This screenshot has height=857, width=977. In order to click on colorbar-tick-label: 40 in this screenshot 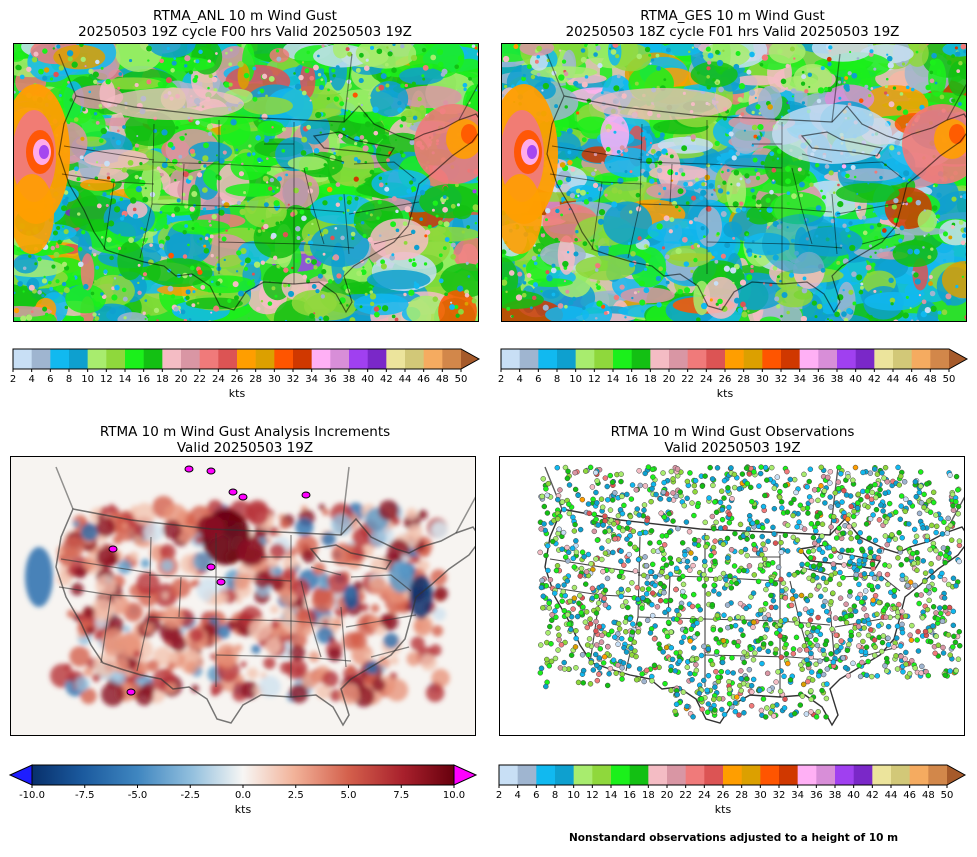, I will do `click(368, 379)`.